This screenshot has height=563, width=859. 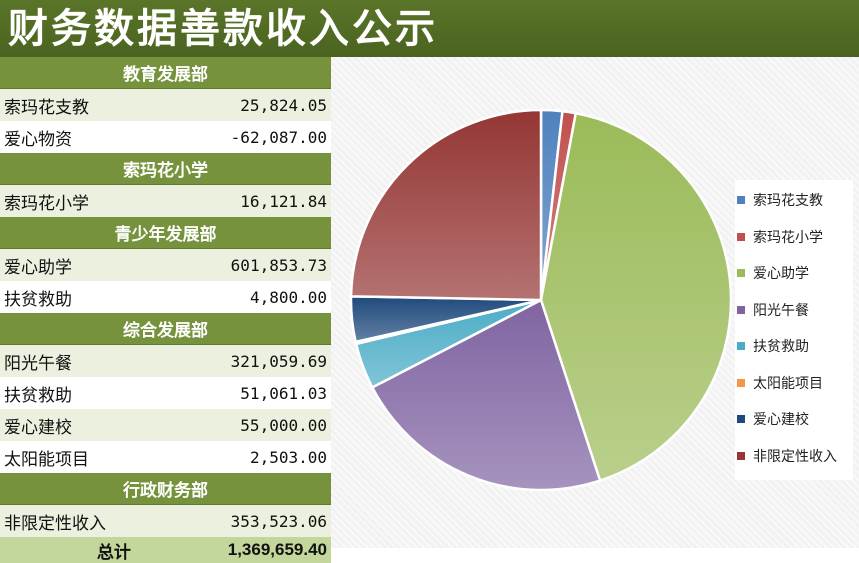 I want to click on legend-item: 阳光午餐, so click(x=772, y=310).